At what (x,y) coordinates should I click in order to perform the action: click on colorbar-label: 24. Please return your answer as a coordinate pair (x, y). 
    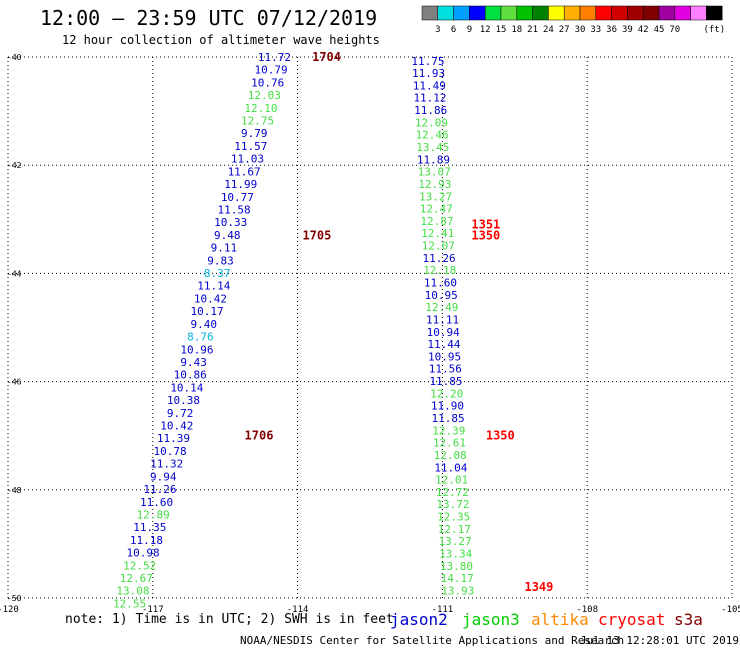
    Looking at the image, I should click on (548, 30).